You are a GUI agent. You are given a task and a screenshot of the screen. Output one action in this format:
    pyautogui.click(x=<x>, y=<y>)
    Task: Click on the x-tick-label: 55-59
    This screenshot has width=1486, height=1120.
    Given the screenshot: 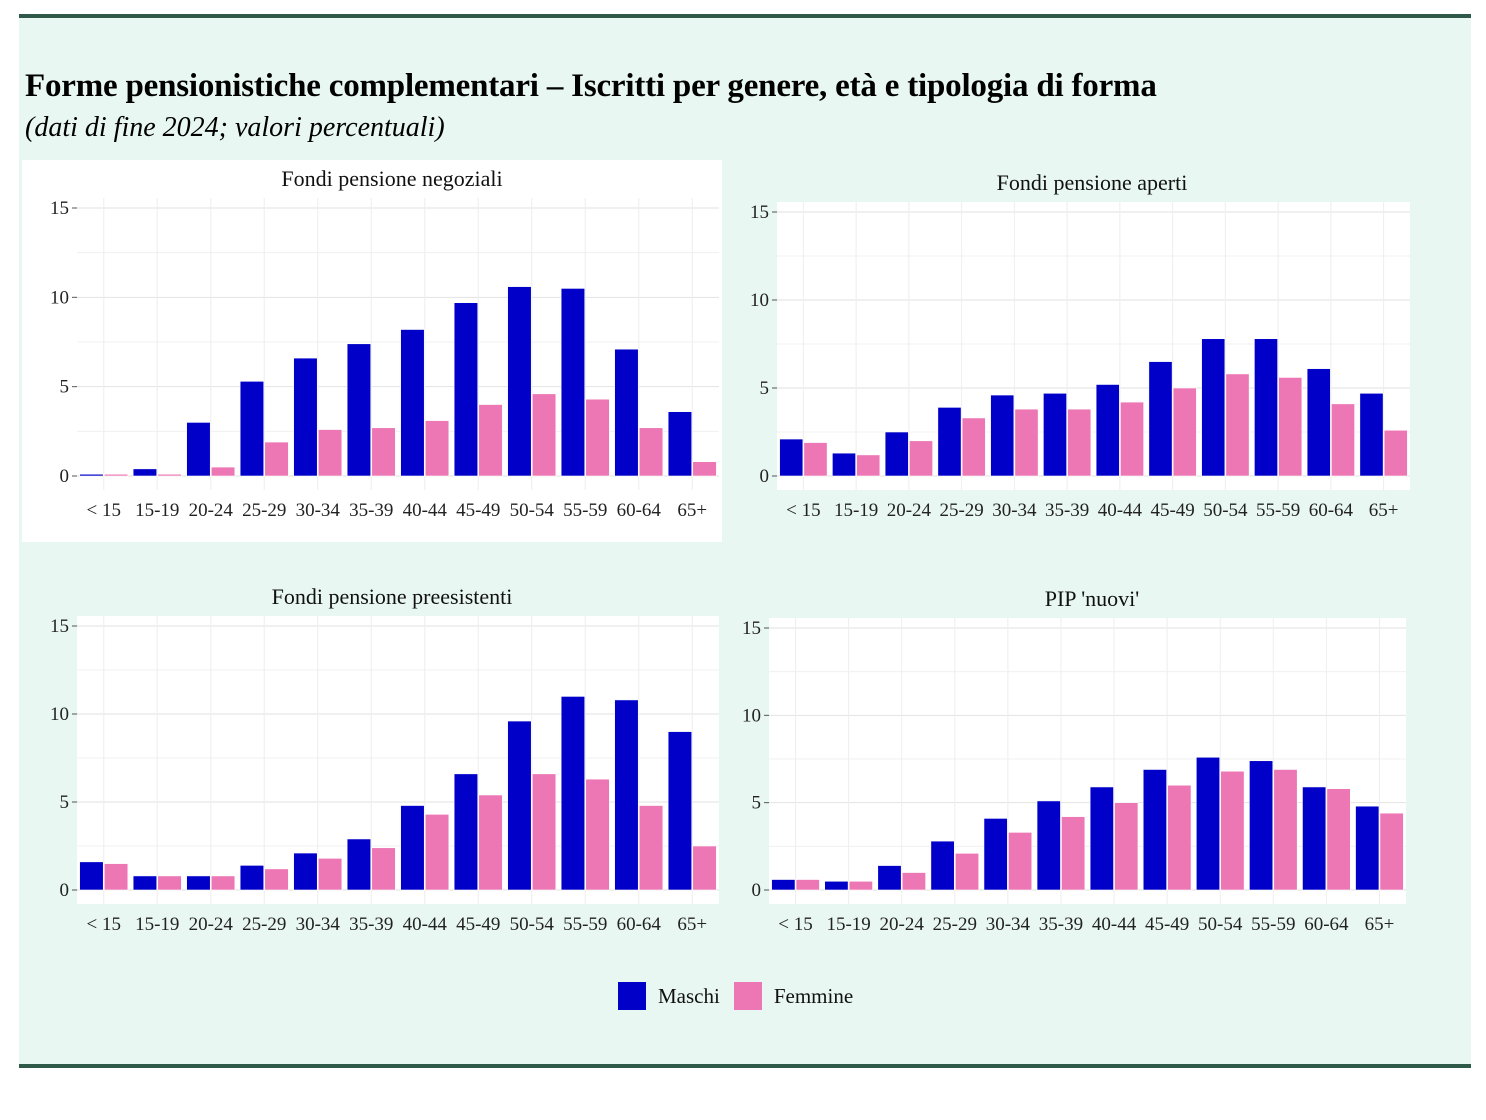 What is the action you would take?
    pyautogui.click(x=1273, y=924)
    